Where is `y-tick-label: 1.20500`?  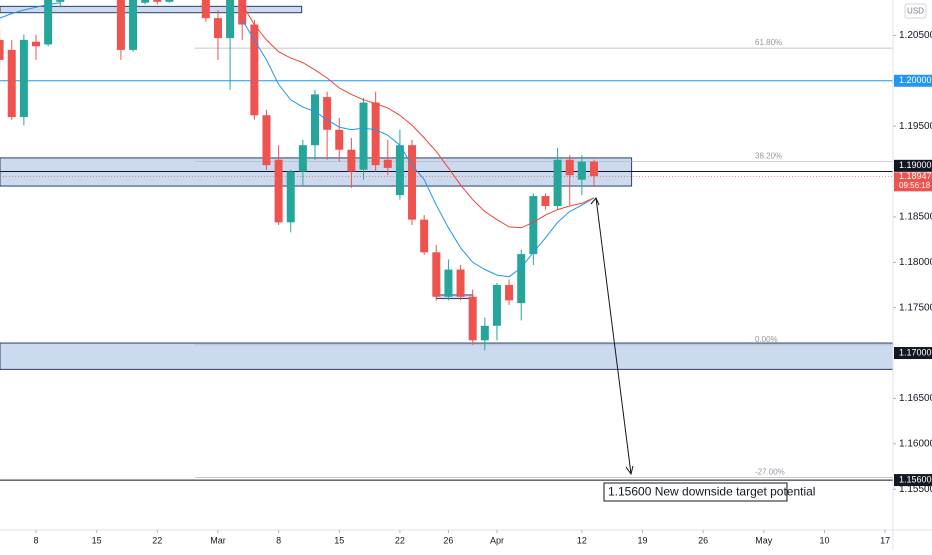 y-tick-label: 1.20500 is located at coordinates (915, 35).